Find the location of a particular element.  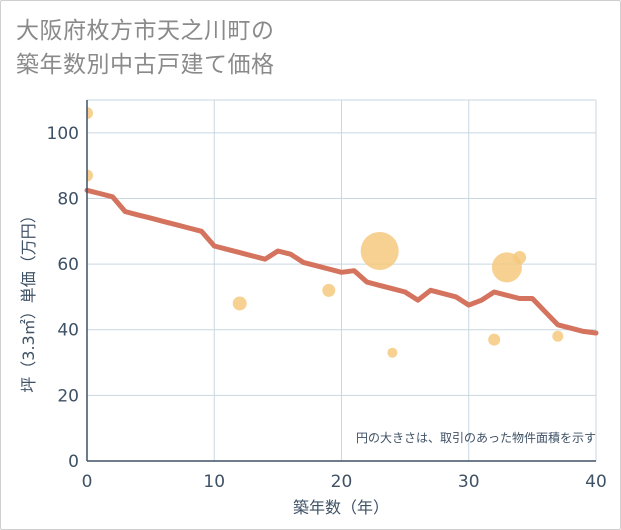

x-tick-label: 20 is located at coordinates (342, 482).